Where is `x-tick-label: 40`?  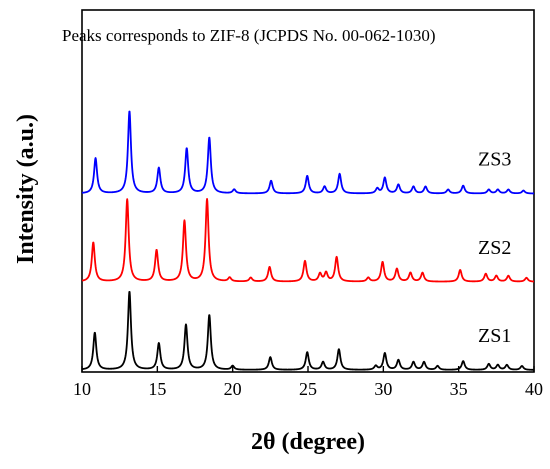 x-tick-label: 40 is located at coordinates (534, 389).